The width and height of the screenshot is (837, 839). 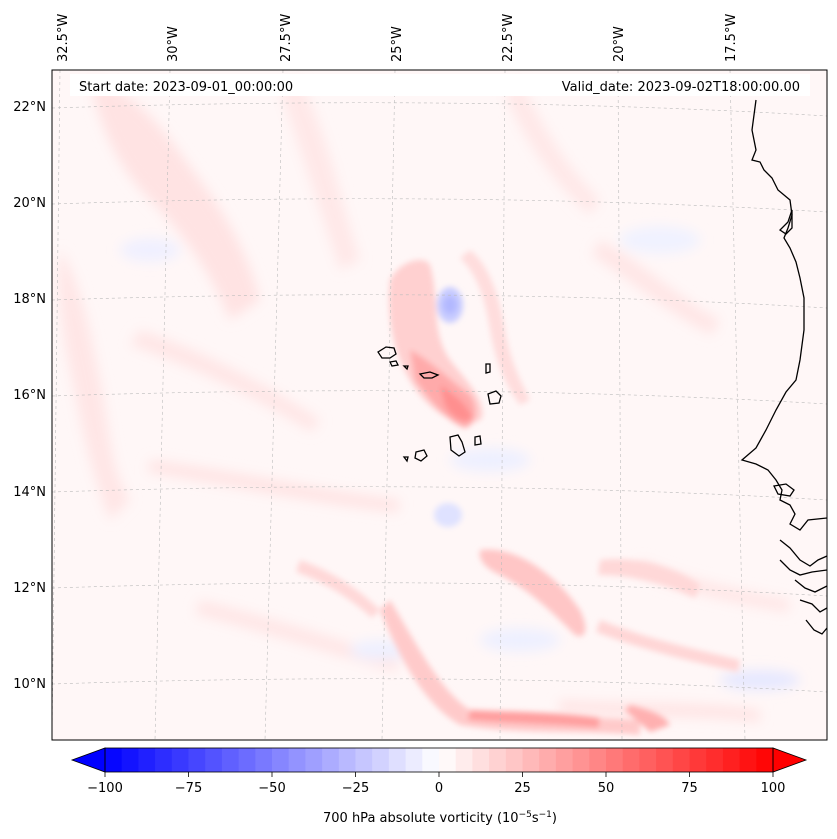 I want to click on latitude-labels: 22°N 20°N 18°N 16°N 14°N 12°N 10°N, so click(x=29, y=396).